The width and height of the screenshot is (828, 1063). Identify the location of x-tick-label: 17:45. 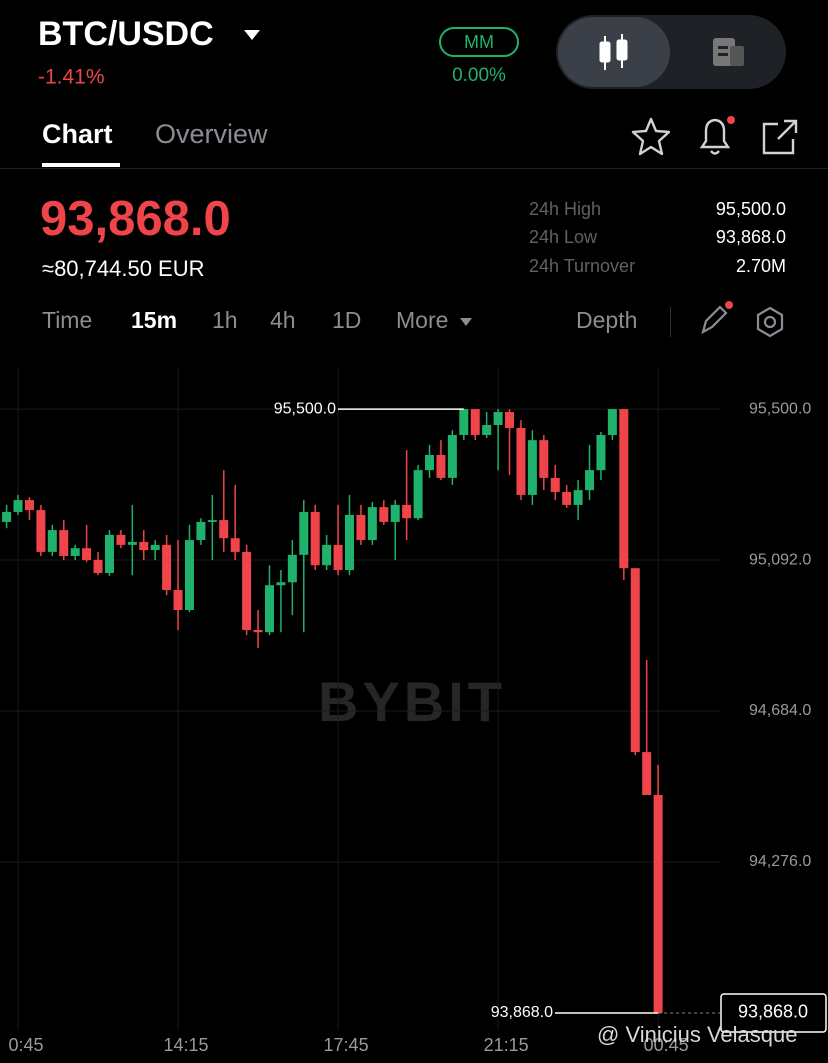
(346, 1045).